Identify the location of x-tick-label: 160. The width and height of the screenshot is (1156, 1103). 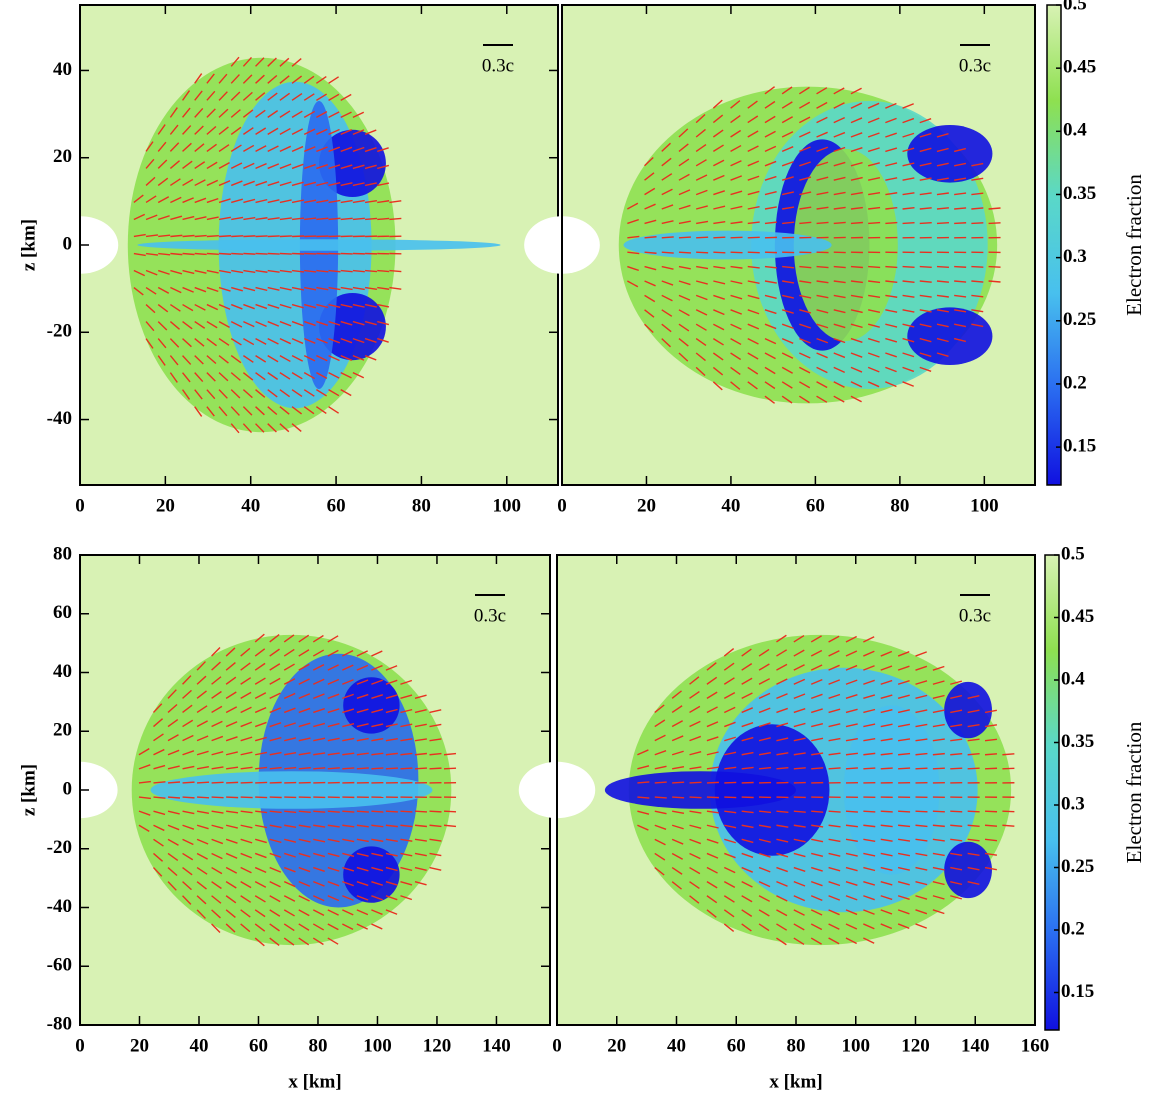
(1035, 1045).